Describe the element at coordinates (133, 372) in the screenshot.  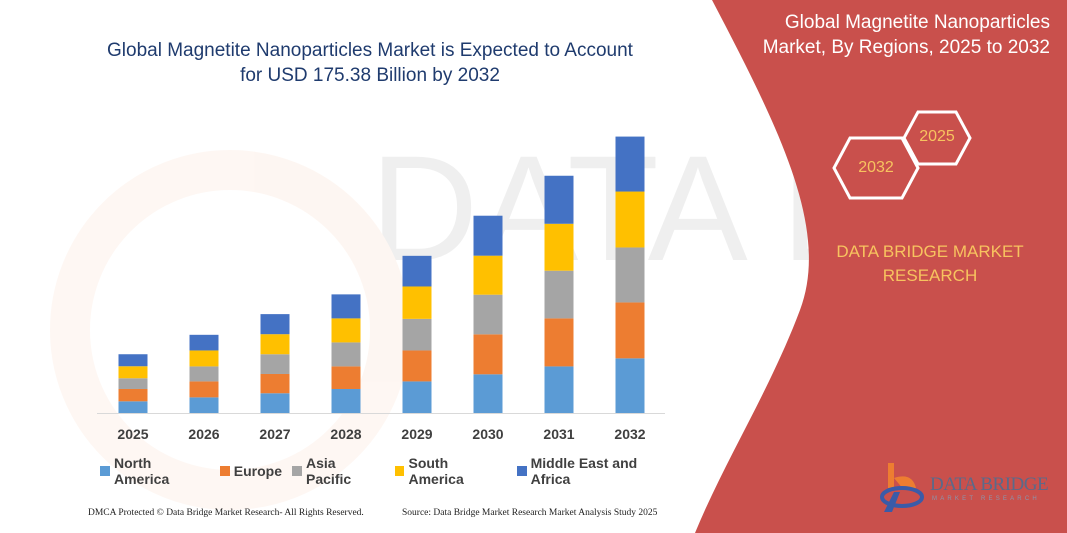
I see `bar-segment-south-america-2025` at that location.